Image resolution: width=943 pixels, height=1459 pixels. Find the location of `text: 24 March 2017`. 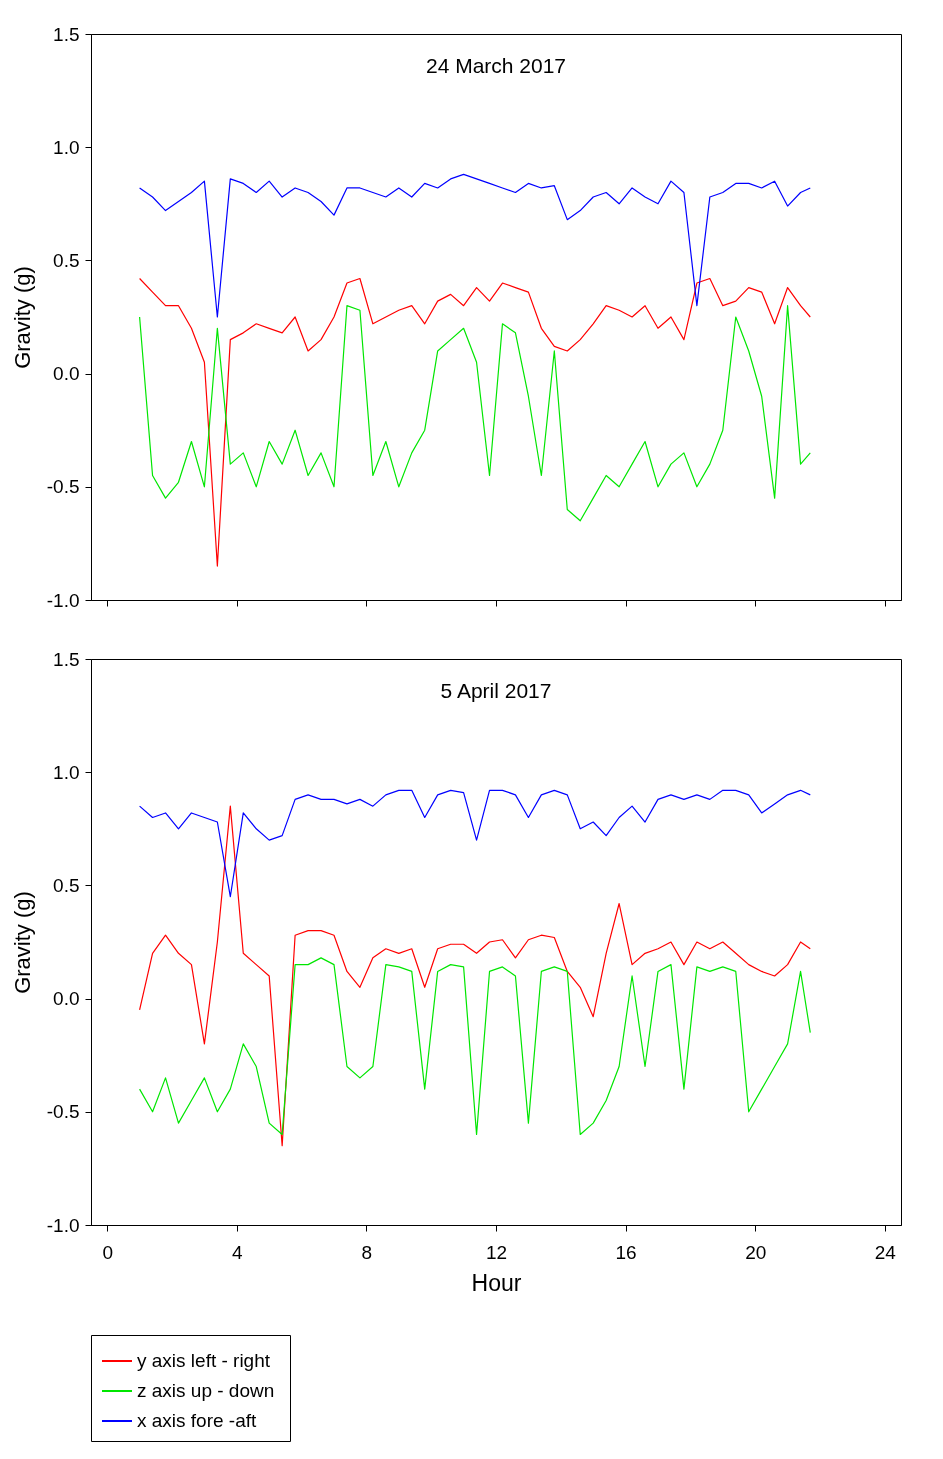

text: 24 March 2017 is located at coordinates (496, 65).